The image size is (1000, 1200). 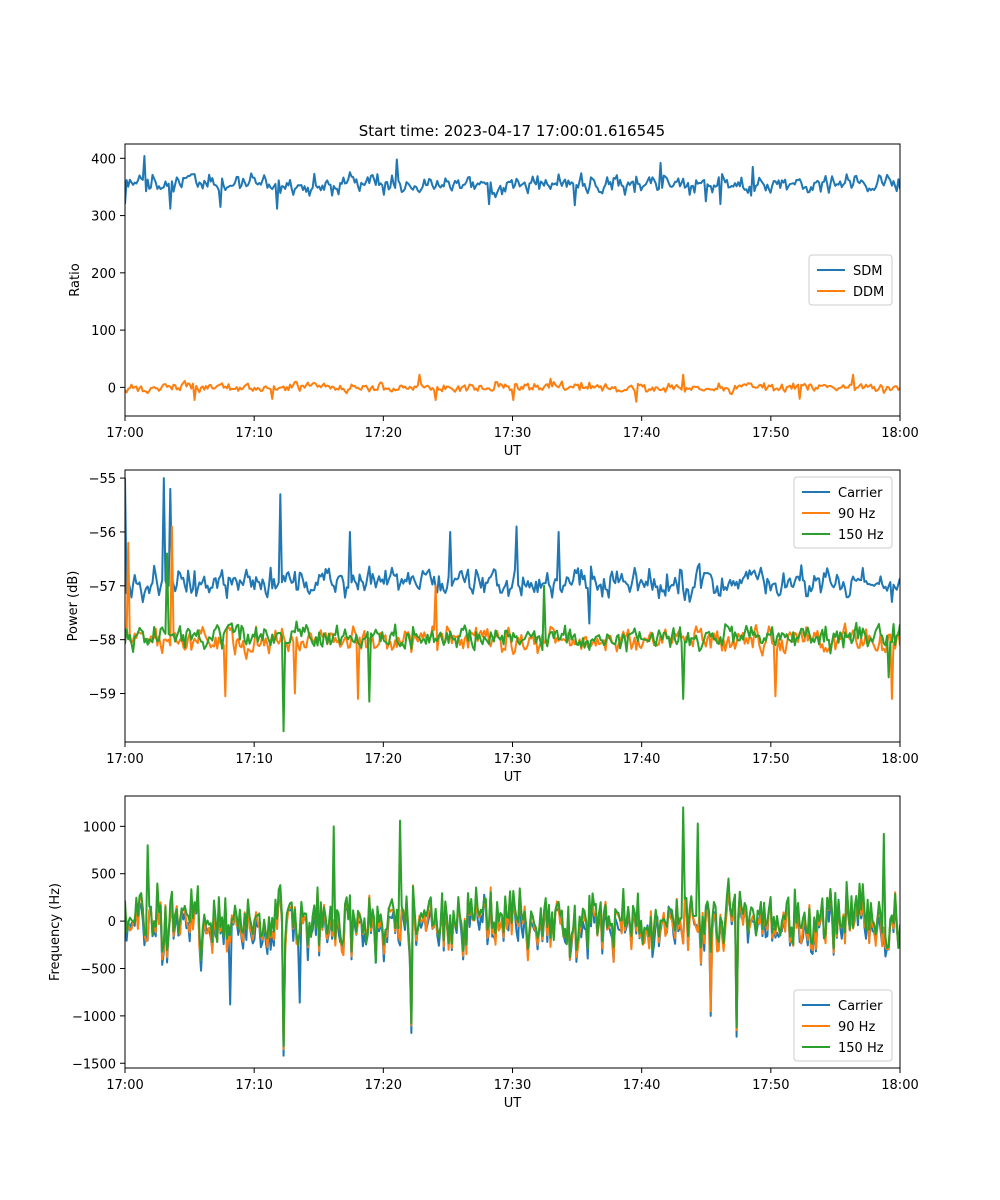 I want to click on legend-label: DDM, so click(x=868, y=292).